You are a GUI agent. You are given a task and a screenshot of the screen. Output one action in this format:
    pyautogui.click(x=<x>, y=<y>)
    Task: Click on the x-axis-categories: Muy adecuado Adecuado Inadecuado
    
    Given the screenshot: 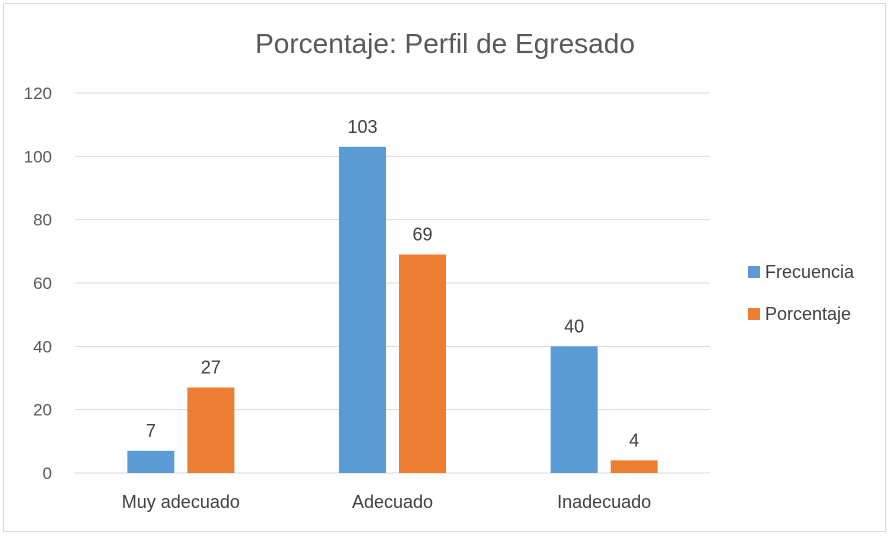 What is the action you would take?
    pyautogui.click(x=386, y=502)
    